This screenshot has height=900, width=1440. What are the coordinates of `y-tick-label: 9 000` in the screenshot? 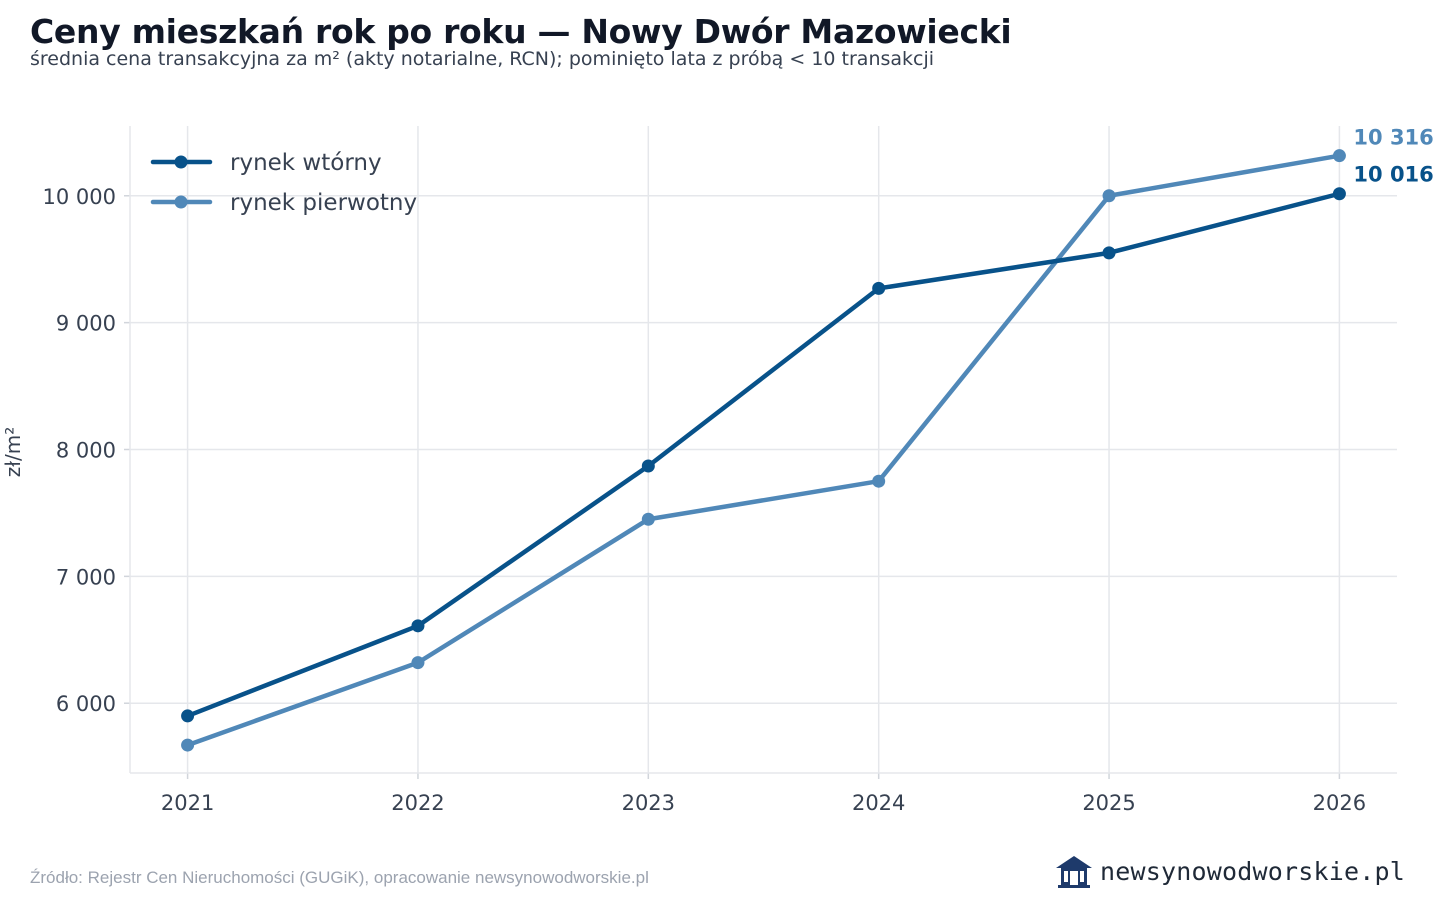 It's located at (86, 324).